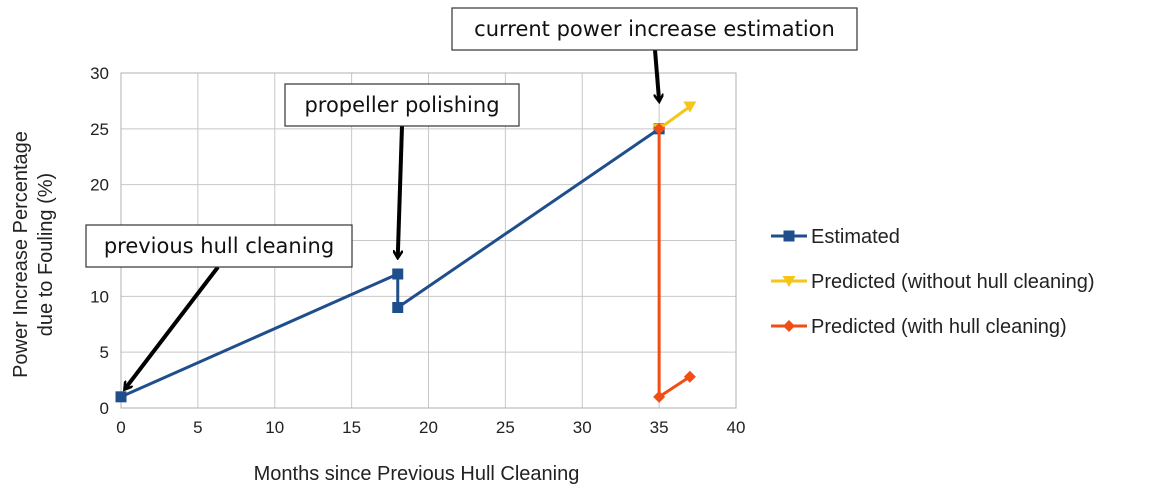 This screenshot has width=1155, height=494. What do you see at coordinates (104, 408) in the screenshot?
I see `y-tick-label: 0` at bounding box center [104, 408].